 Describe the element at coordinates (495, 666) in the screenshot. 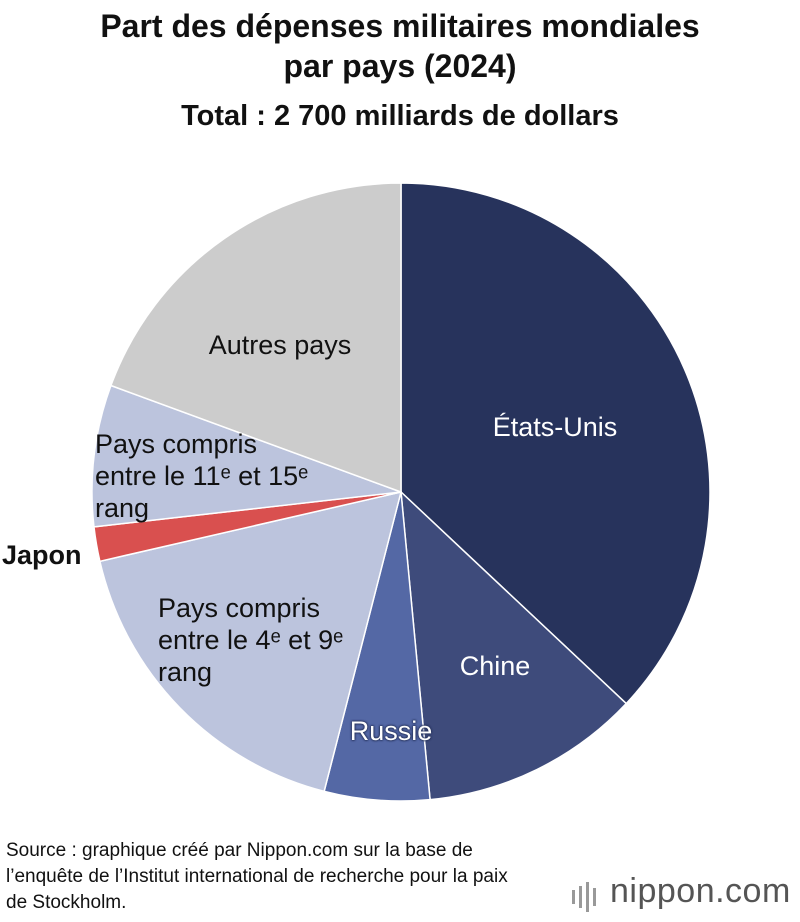

I see `slice-label: Chine` at that location.